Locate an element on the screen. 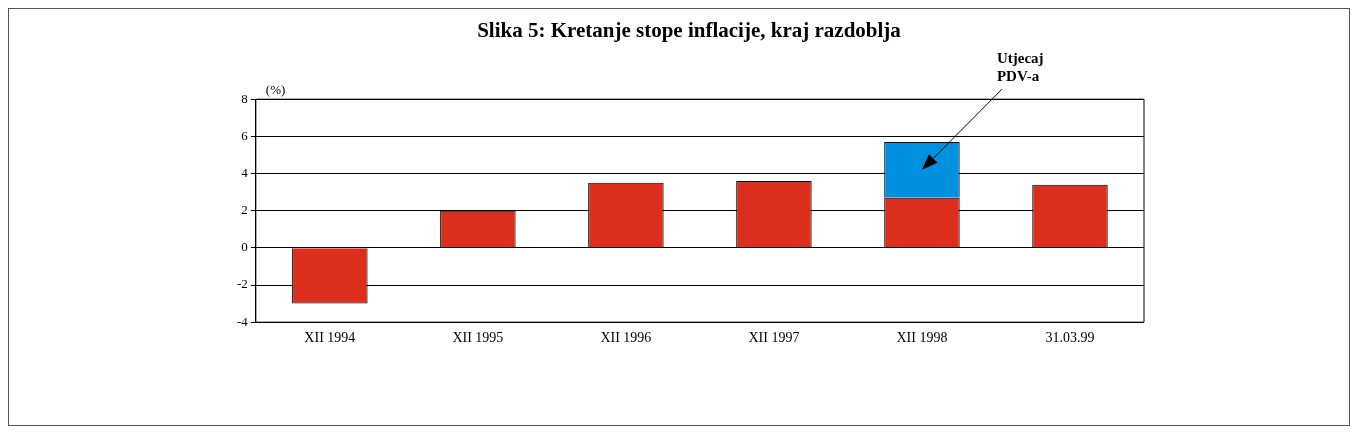 The image size is (1358, 433). x-tick-label: XII 1998 is located at coordinates (922, 338).